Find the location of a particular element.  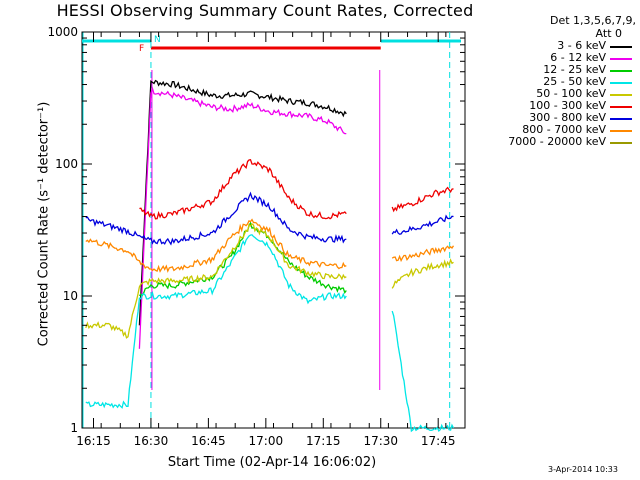

y-tick-label: 10 is located at coordinates (70, 296).